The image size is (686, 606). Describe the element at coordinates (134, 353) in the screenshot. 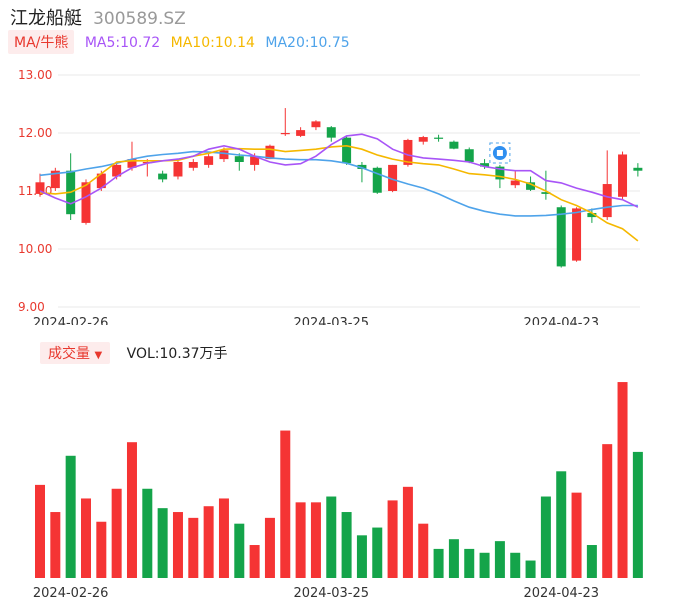

I see `volume-legend: 成交量 ▼ VOL:10.37万手` at that location.